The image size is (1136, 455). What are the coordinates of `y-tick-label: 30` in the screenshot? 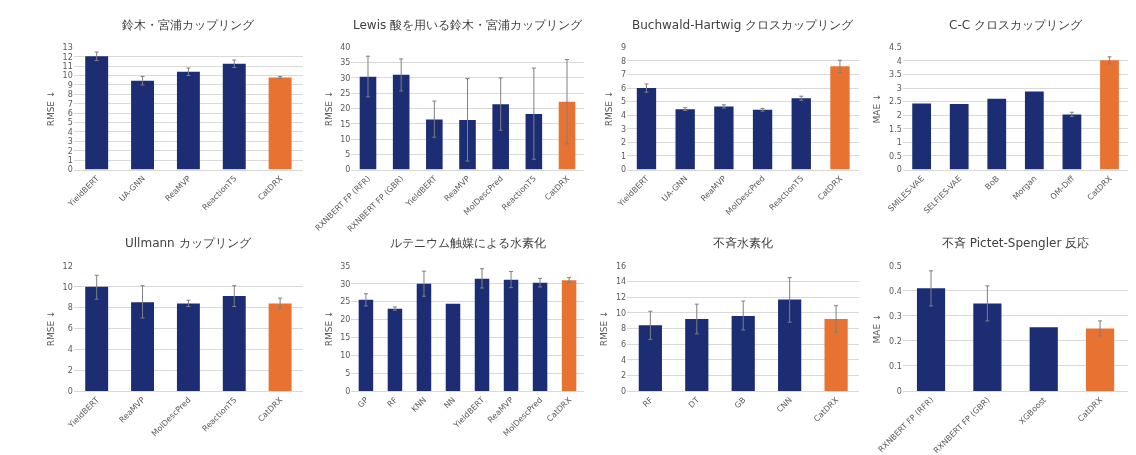 It's located at (345, 78).